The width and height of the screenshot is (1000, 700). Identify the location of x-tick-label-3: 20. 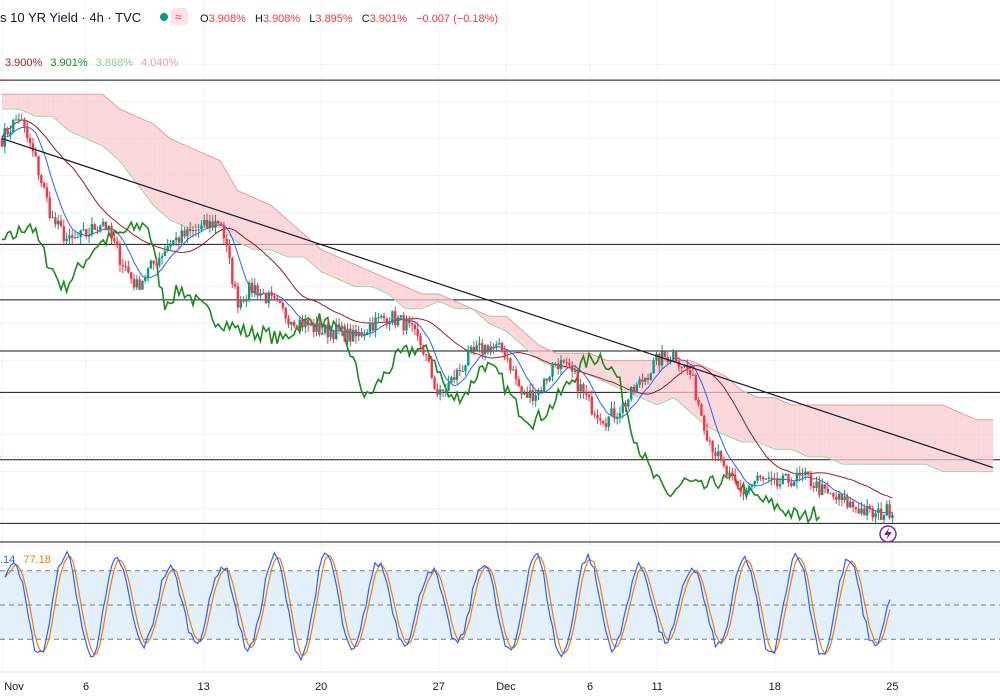
(321, 687).